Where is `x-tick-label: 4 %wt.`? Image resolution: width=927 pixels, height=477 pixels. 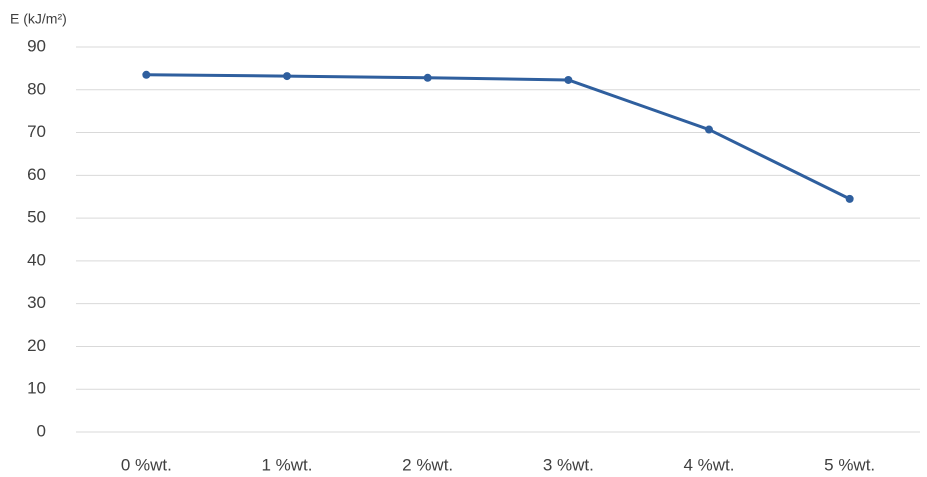
x-tick-label: 4 %wt. is located at coordinates (708, 464).